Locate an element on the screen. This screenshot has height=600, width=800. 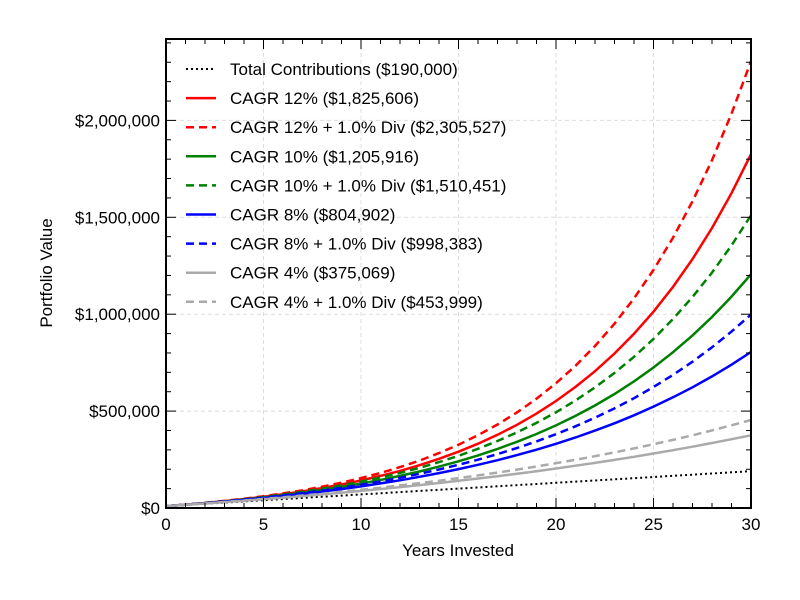
legend-label-1: CAGR 12% ($1,825,606) is located at coordinates (324, 98).